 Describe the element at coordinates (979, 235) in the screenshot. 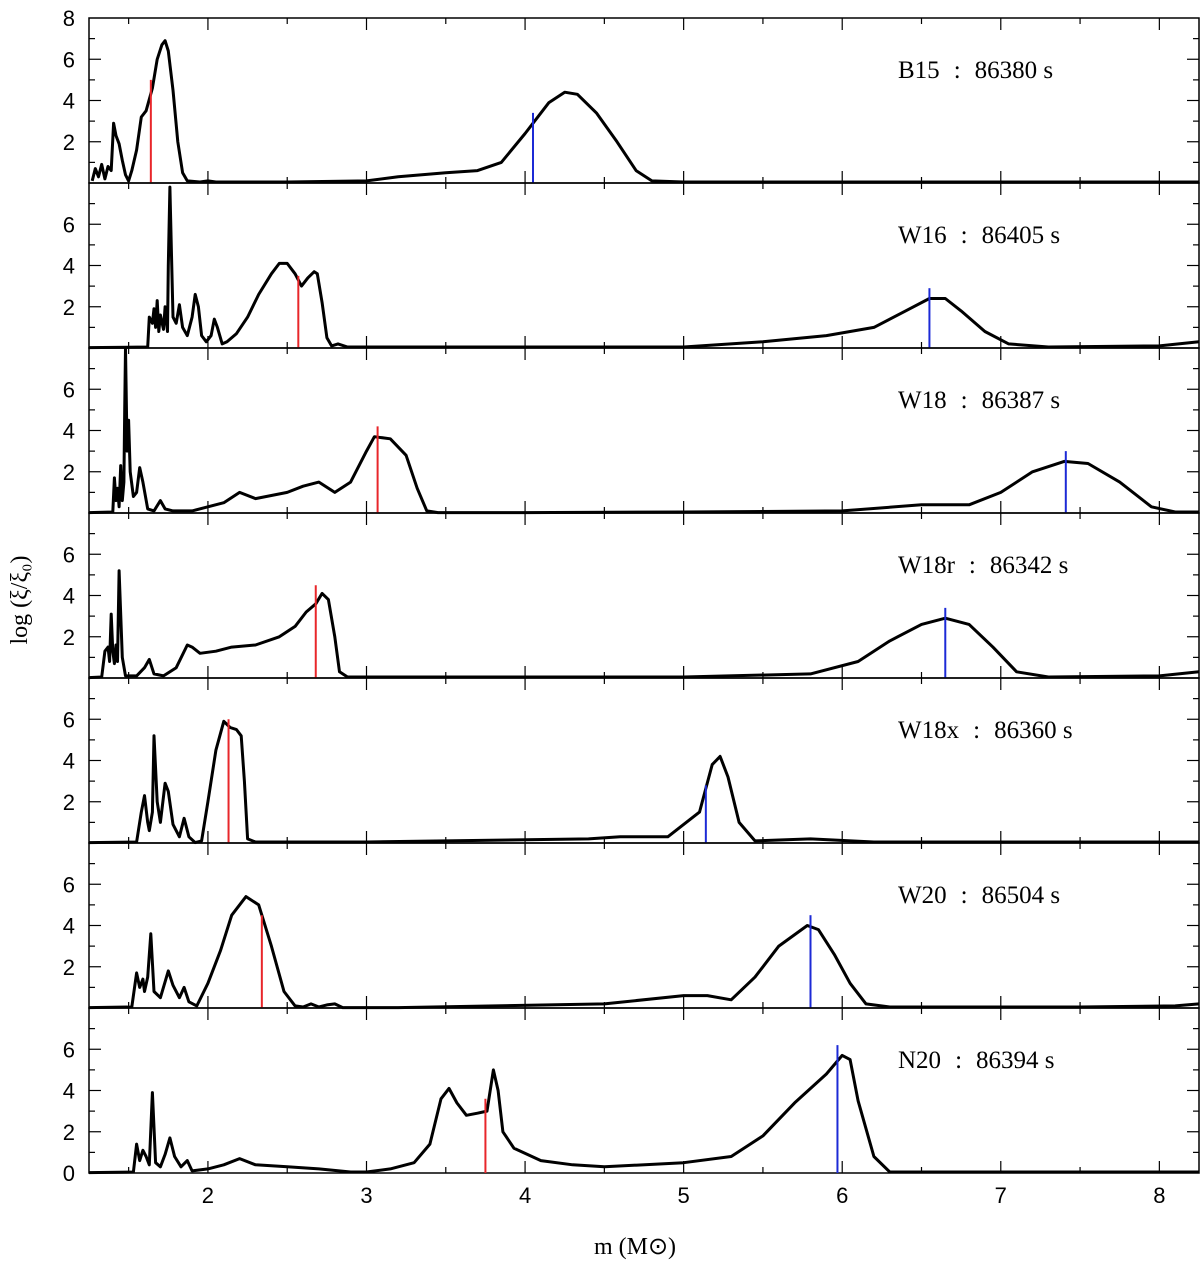

I see `panel-label: W16:86405 s` at that location.